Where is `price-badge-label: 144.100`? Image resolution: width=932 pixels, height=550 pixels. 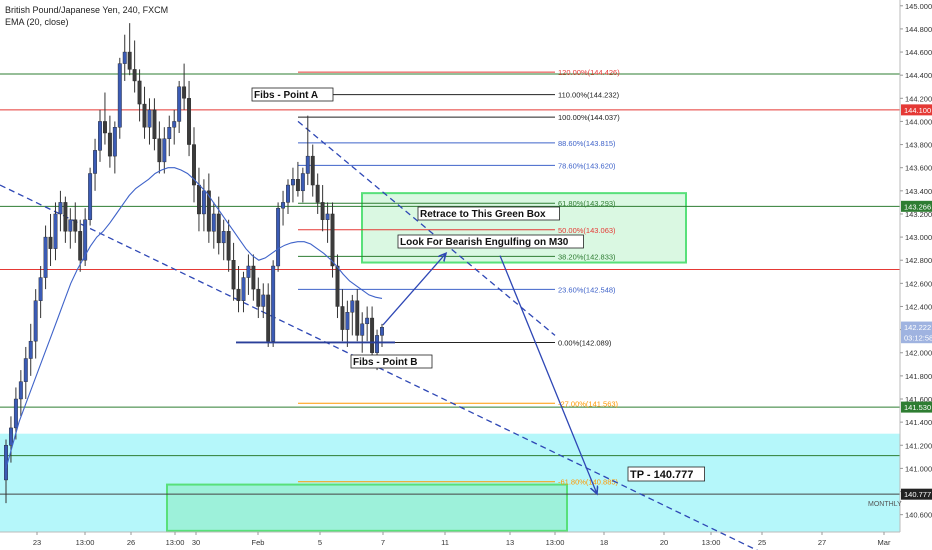 price-badge-label: 144.100 is located at coordinates (917, 110).